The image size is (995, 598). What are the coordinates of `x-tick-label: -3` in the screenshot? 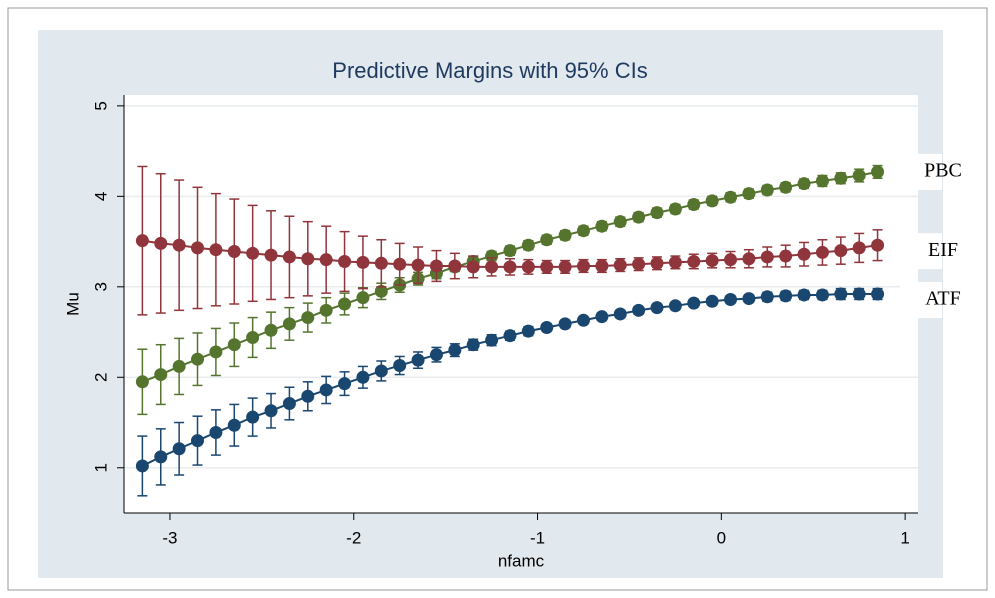 It's located at (169, 537).